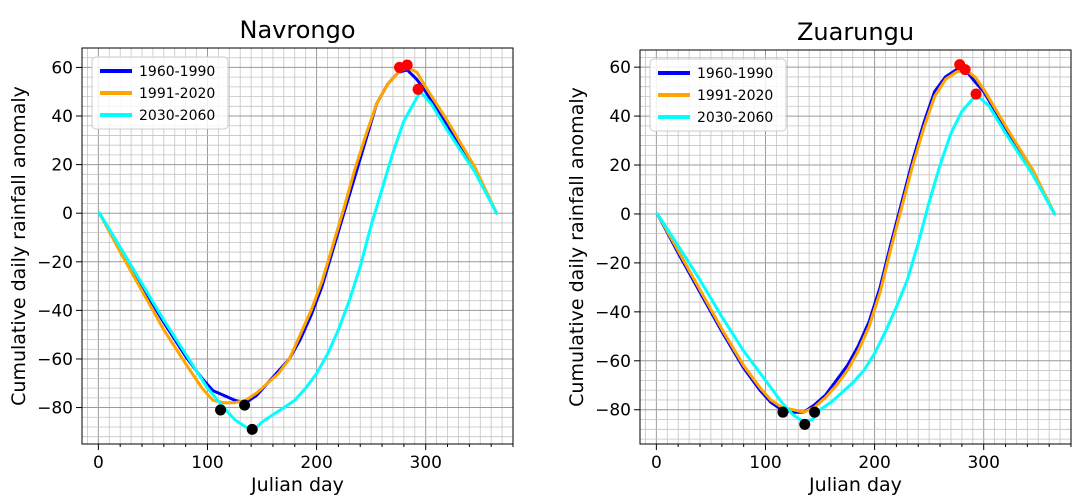 The width and height of the screenshot is (1080, 504). What do you see at coordinates (855, 32) in the screenshot?
I see `chart-title: Zuarungu` at bounding box center [855, 32].